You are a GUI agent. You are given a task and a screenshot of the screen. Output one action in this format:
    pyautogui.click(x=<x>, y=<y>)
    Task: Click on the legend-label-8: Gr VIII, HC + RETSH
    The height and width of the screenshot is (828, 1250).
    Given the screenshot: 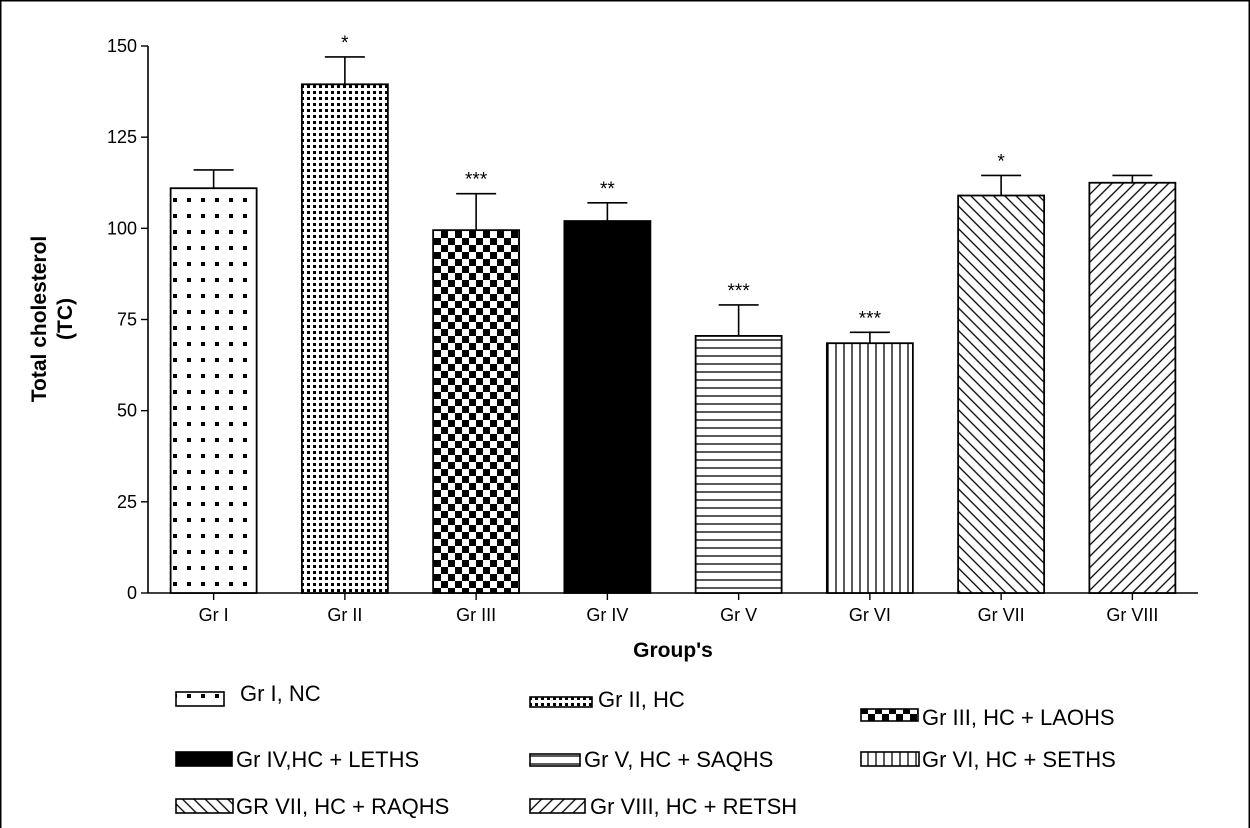 What is the action you would take?
    pyautogui.click(x=693, y=806)
    